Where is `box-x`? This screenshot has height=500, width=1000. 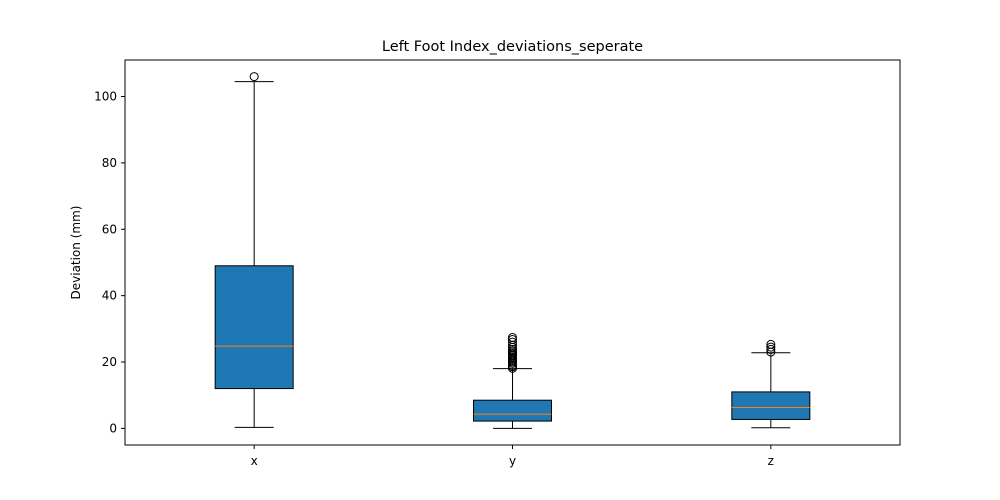
box-x is located at coordinates (254, 250).